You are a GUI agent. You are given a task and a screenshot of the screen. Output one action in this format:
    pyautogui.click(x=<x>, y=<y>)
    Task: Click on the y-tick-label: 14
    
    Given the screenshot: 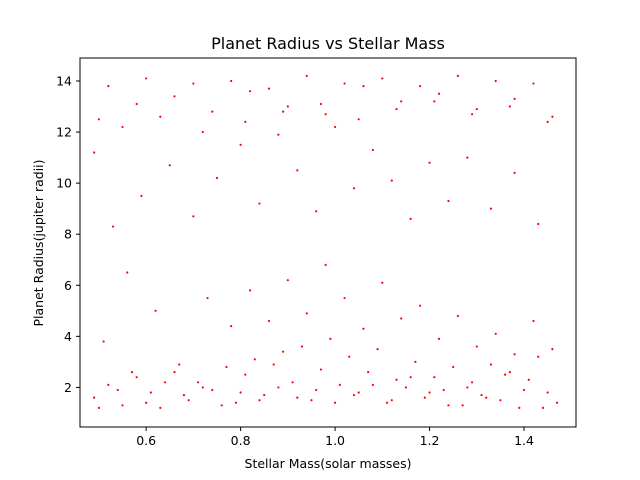 What is the action you would take?
    pyautogui.click(x=64, y=80)
    